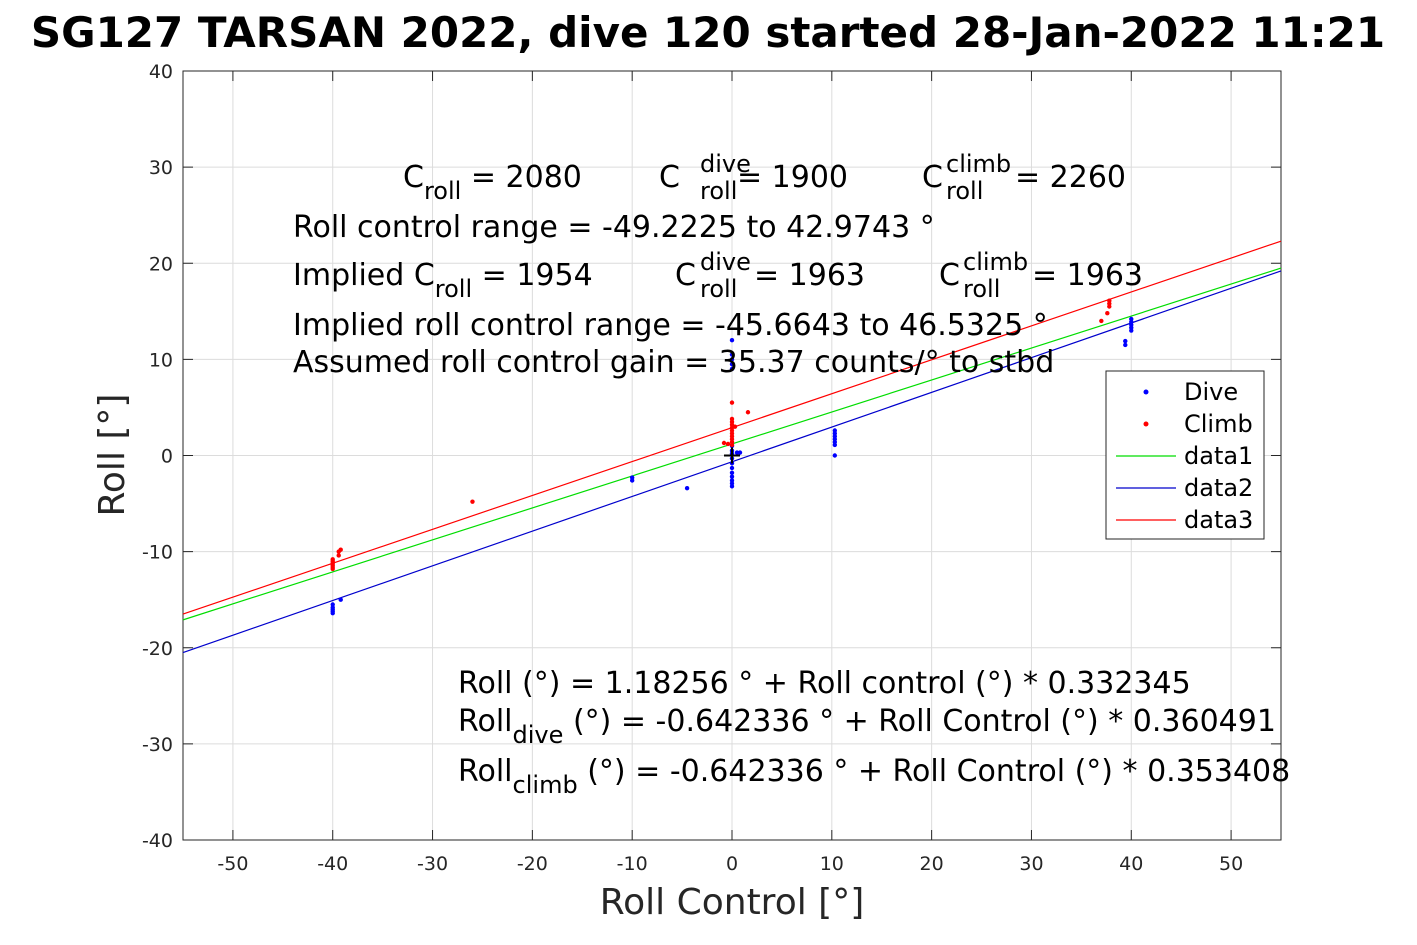 Image resolution: width=1417 pixels, height=945 pixels. What do you see at coordinates (832, 864) in the screenshot?
I see `x-tick-label: 10` at bounding box center [832, 864].